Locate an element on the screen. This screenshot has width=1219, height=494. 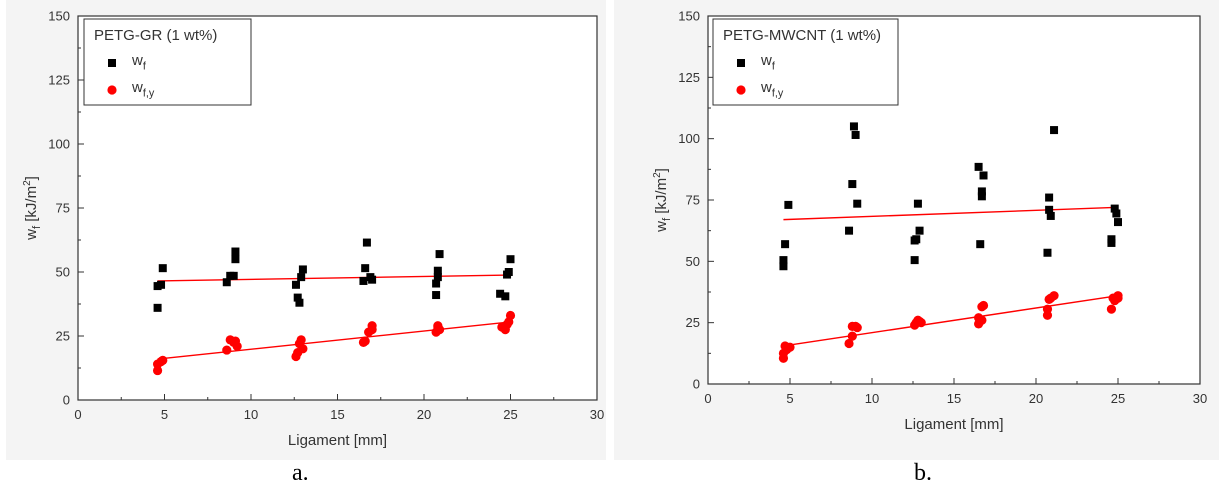
legend-title: PETG-GR (1 wt%) is located at coordinates (155, 35).